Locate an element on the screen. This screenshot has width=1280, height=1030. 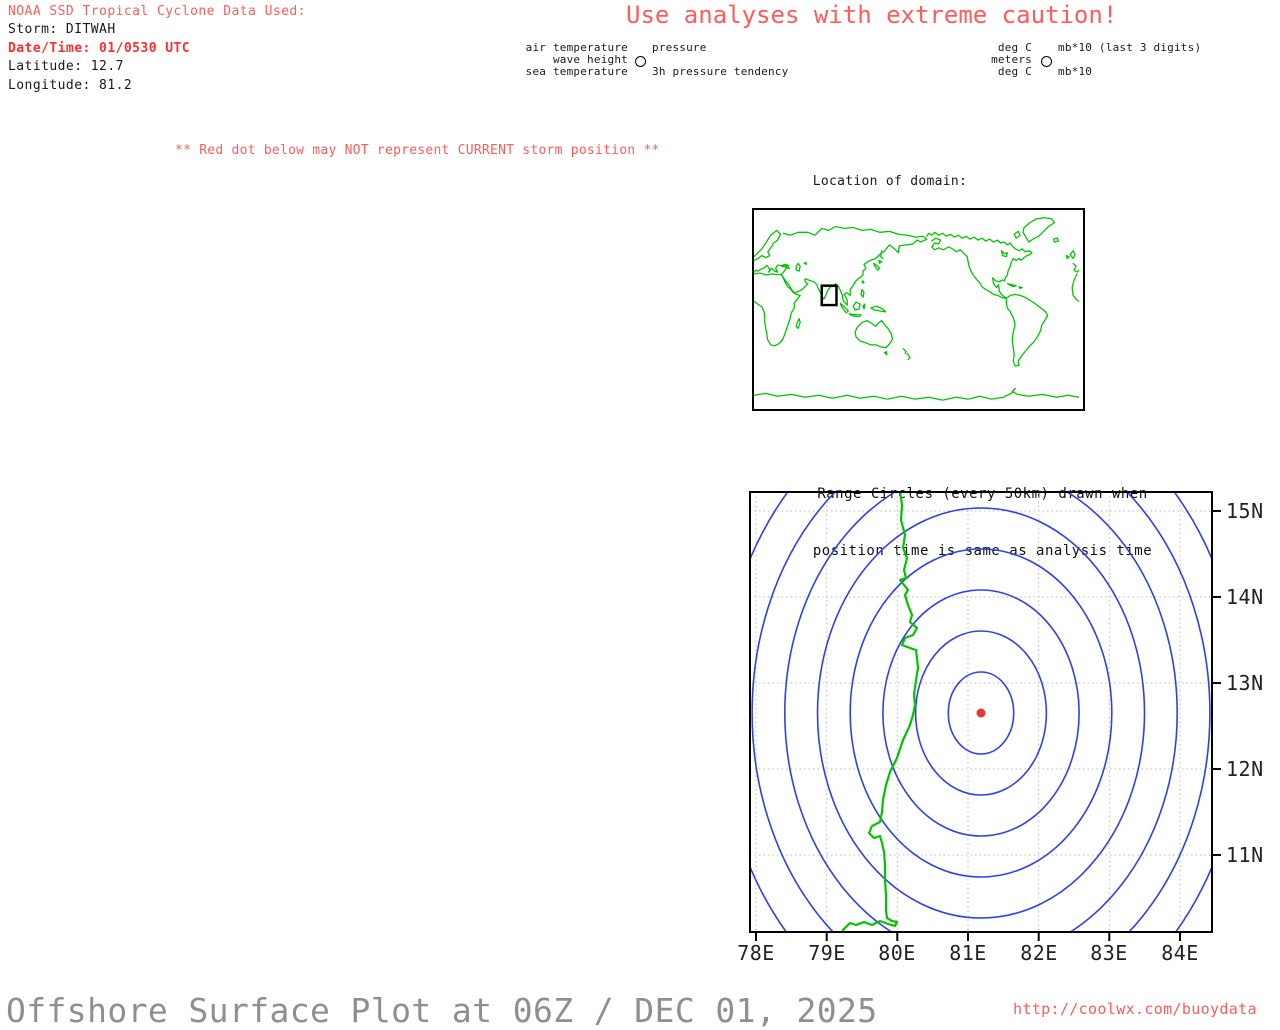
y-tick-label: 11N is located at coordinates (1245, 855).